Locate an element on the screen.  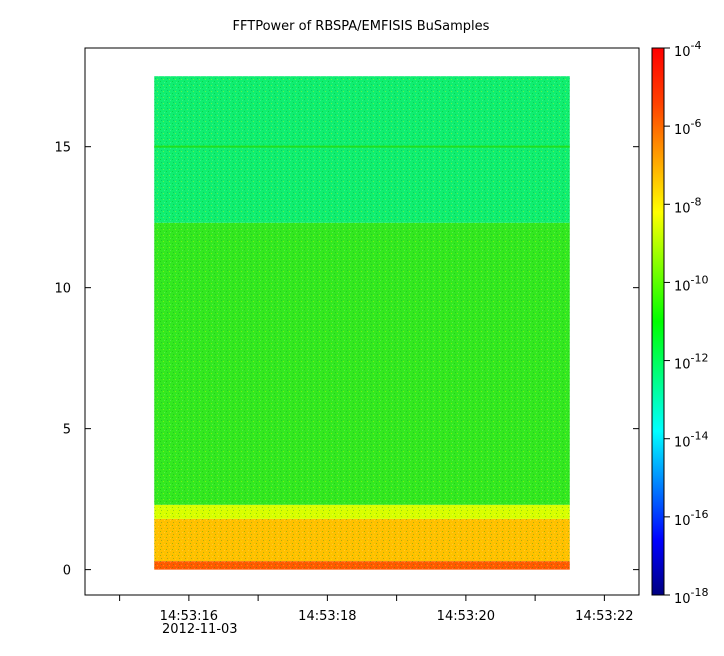
y-tick-label: 15 is located at coordinates (62, 148).